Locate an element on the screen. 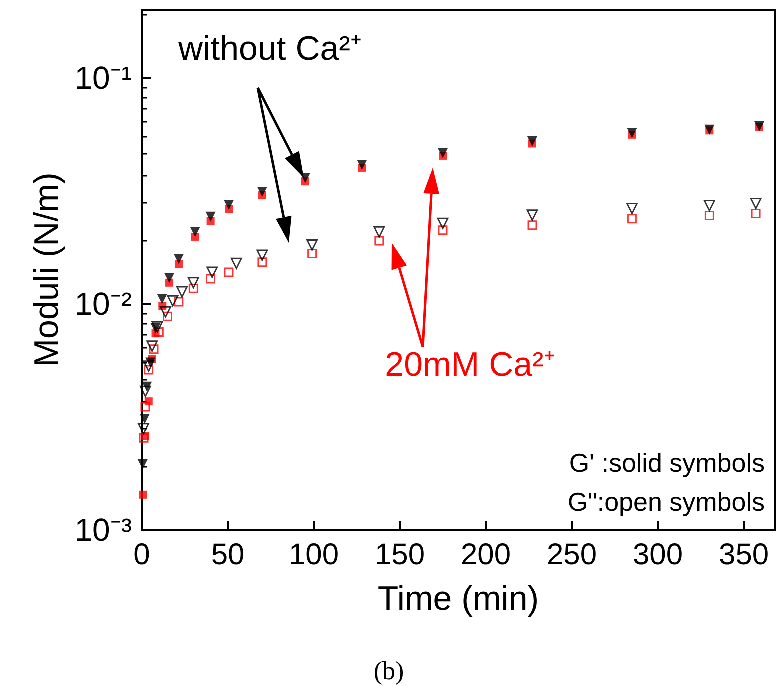 Image resolution: width=778 pixels, height=686 pixels. annotation: G' :solid symbols is located at coordinates (667, 463).